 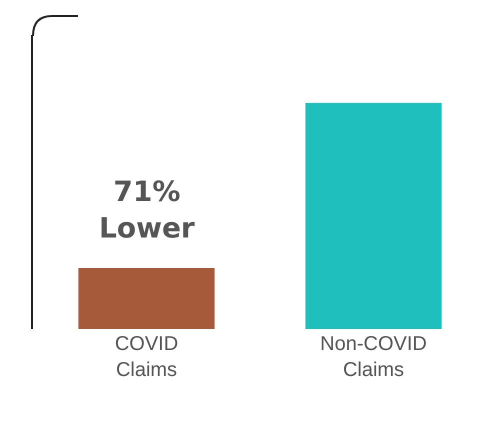 I want to click on x-tick-label: COVID Claims, so click(x=146, y=357).